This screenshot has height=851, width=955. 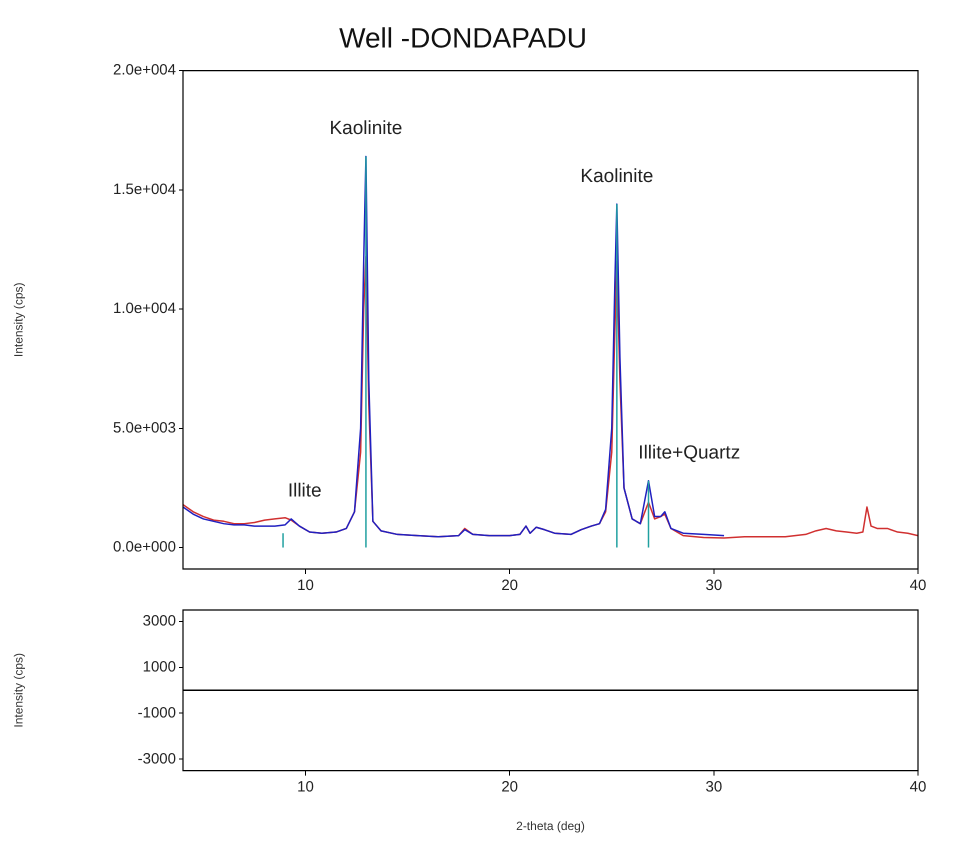 I want to click on y-tick-label: 3000, so click(x=159, y=621).